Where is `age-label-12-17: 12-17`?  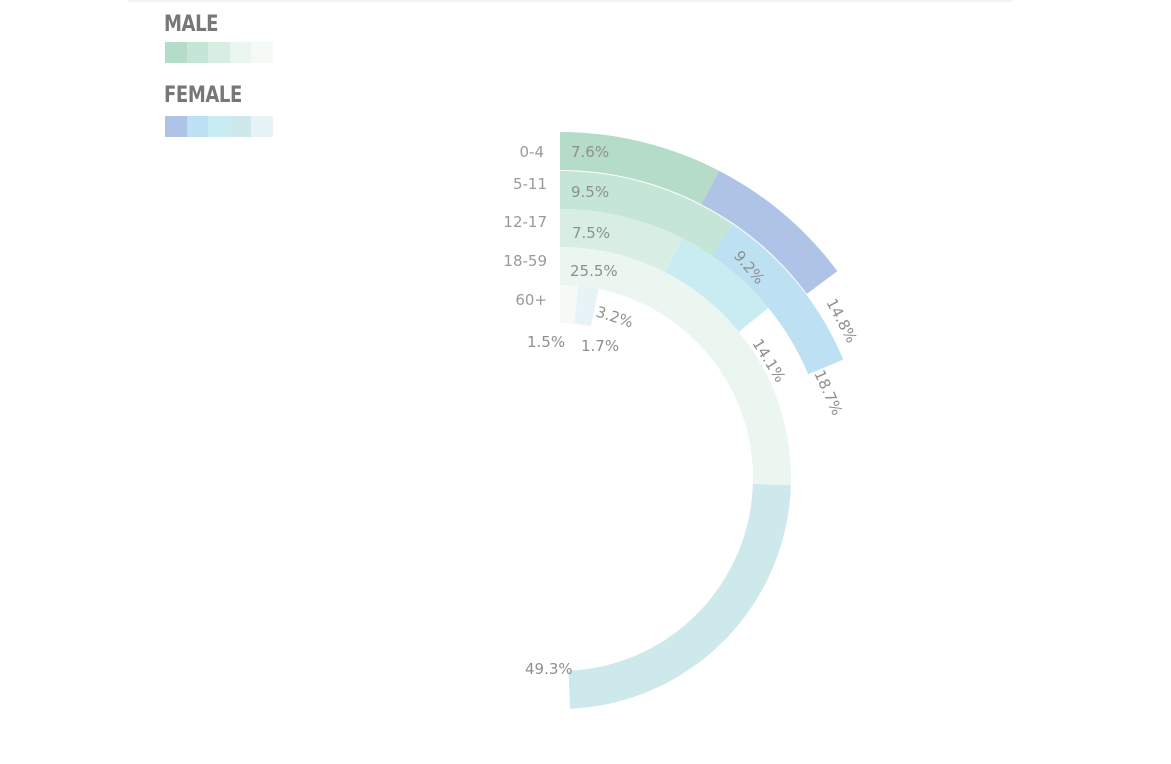 age-label-12-17: 12-17 is located at coordinates (525, 222).